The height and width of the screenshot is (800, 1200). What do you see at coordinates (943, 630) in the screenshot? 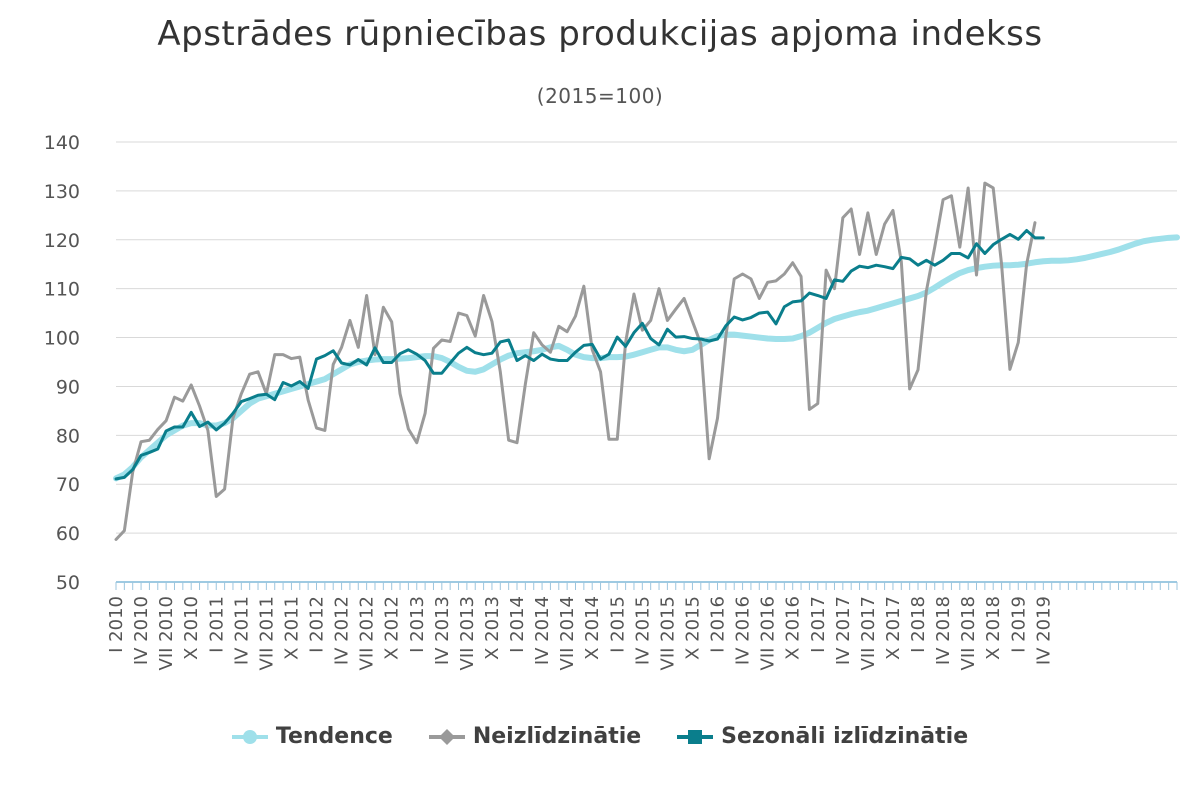
I see `x-tick-label: IV 2018` at bounding box center [943, 630].